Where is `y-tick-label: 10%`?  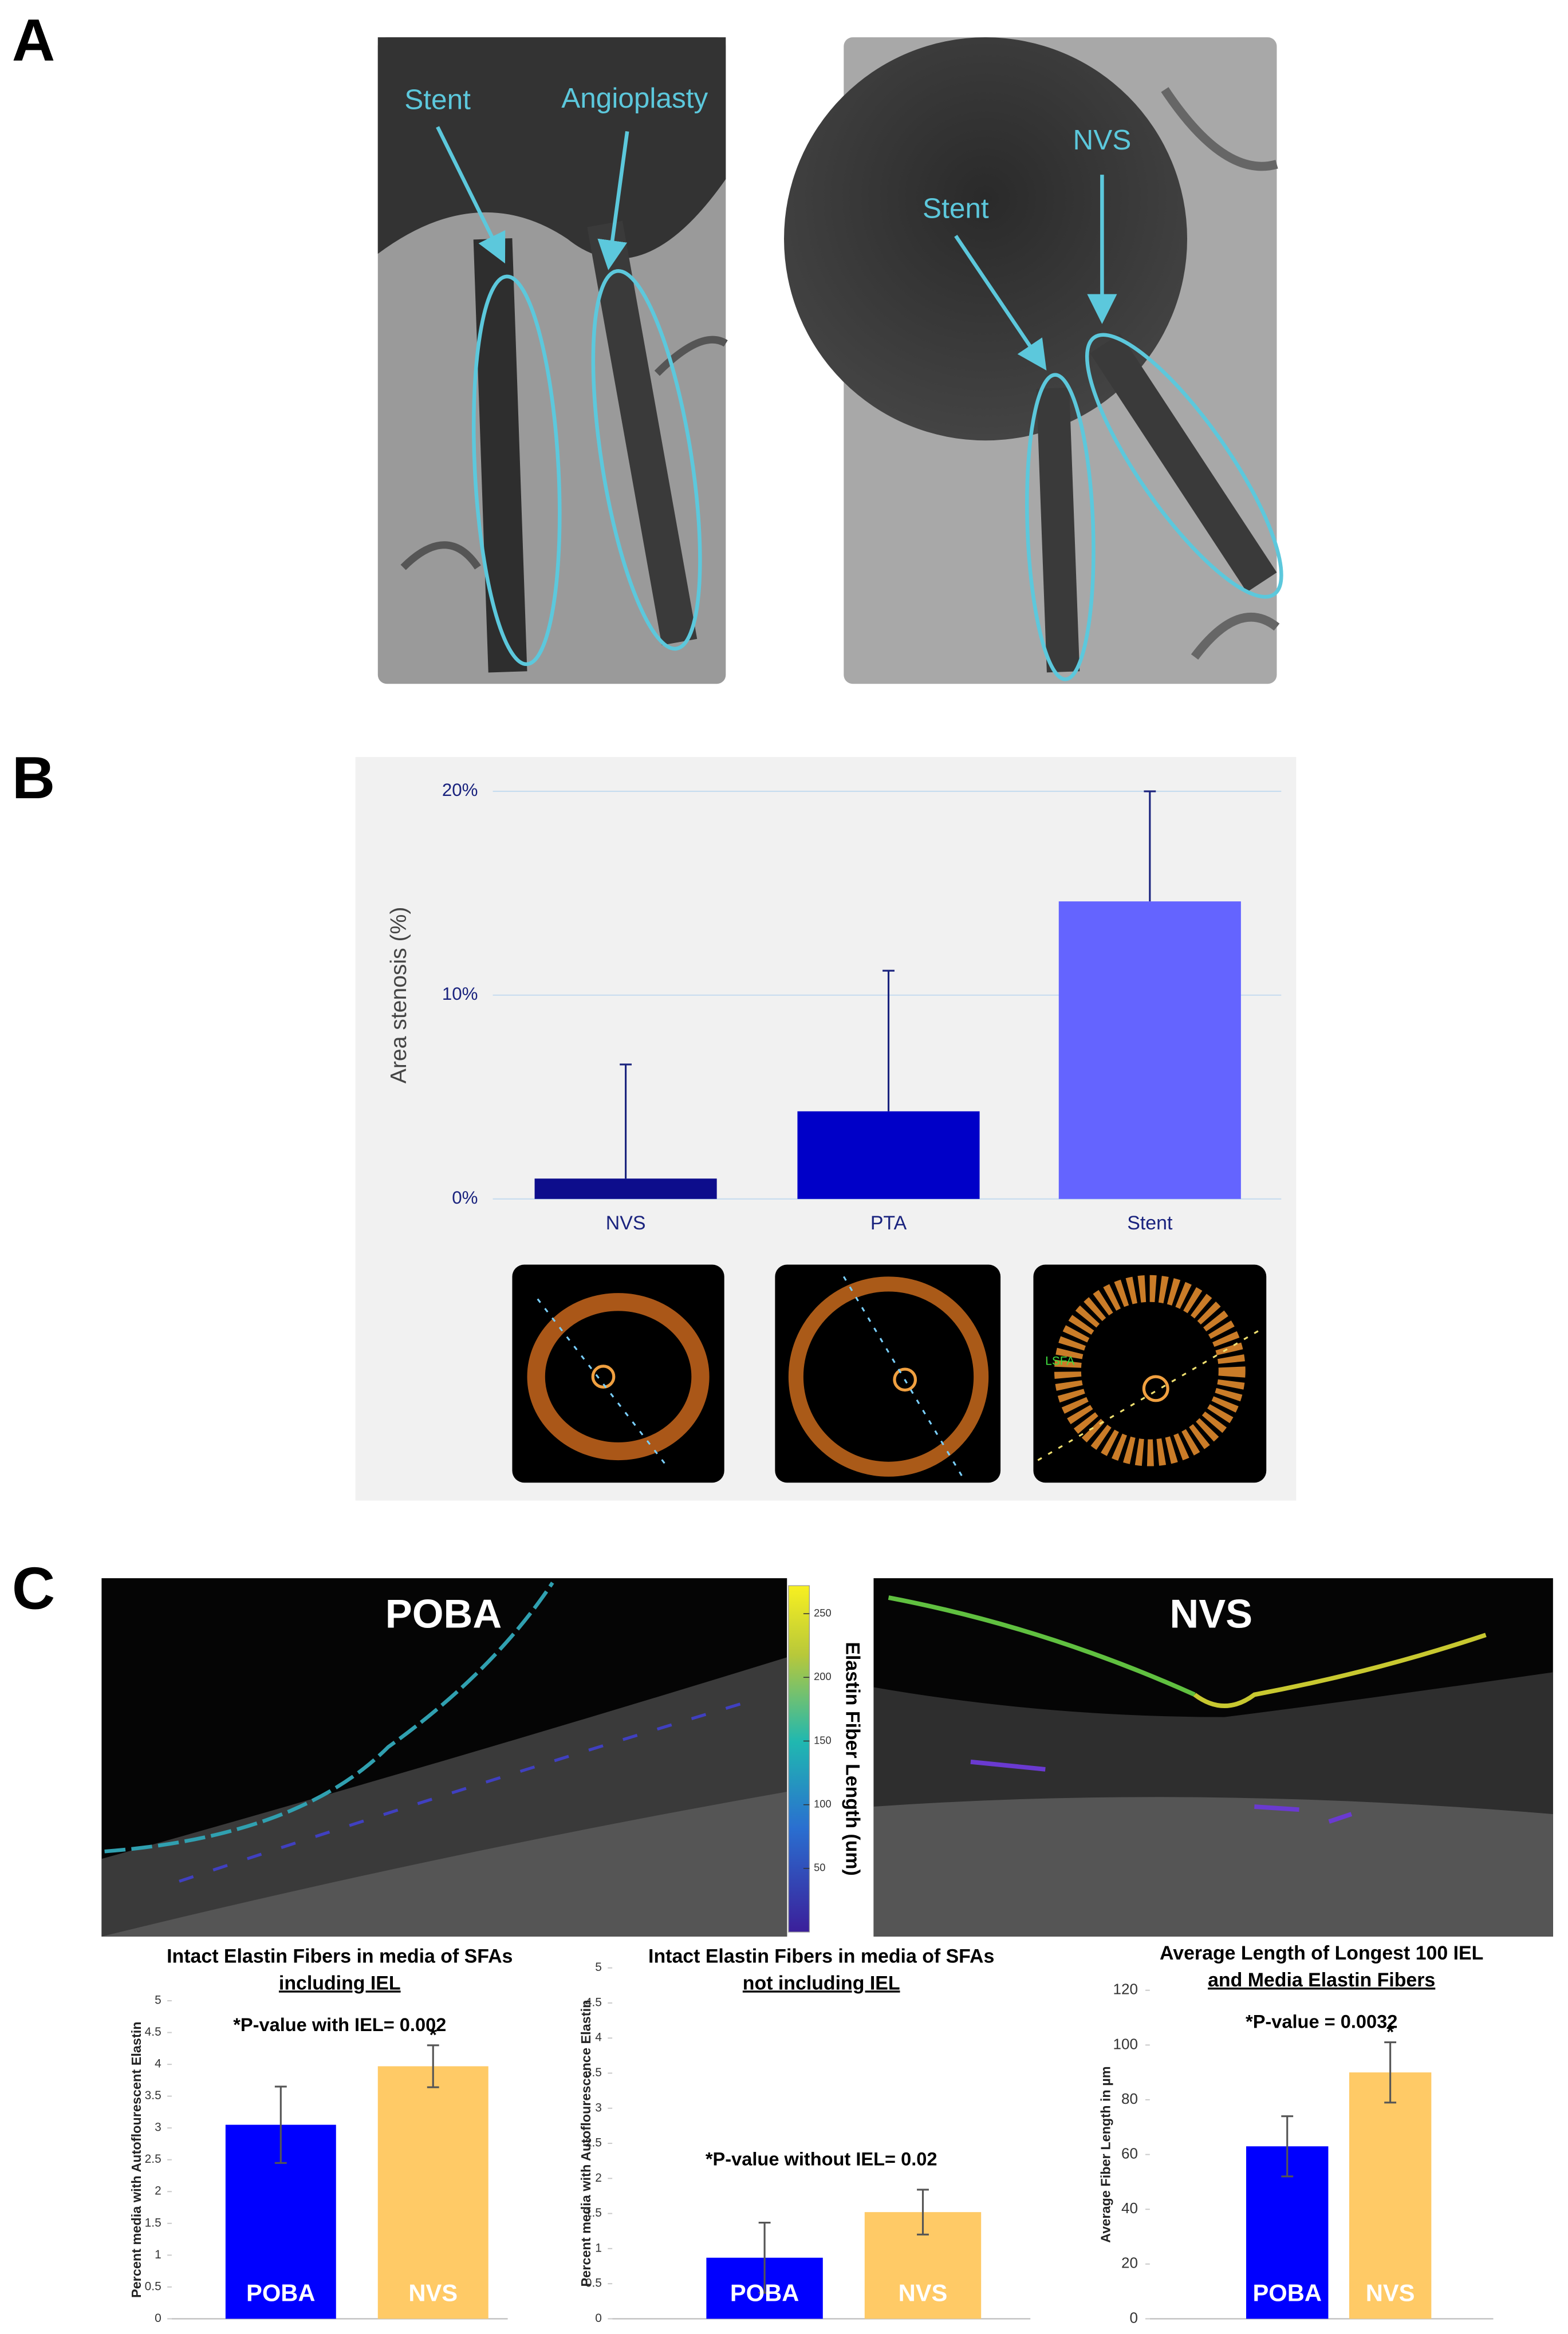
y-tick-label: 10% is located at coordinates (460, 994).